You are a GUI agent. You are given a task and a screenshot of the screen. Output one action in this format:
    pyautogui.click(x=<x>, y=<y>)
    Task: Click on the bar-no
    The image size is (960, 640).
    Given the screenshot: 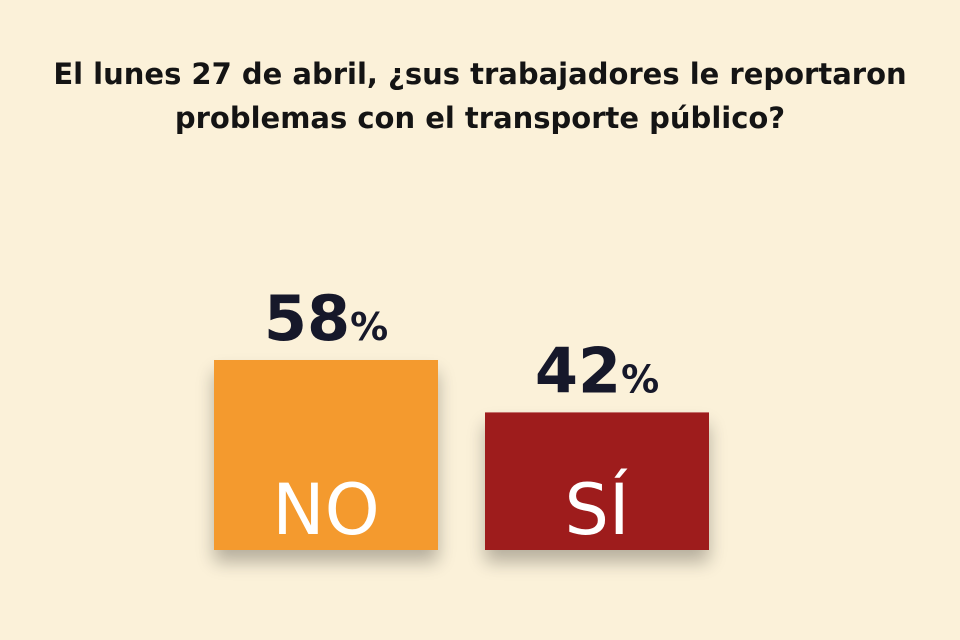 What is the action you would take?
    pyautogui.click(x=326, y=455)
    